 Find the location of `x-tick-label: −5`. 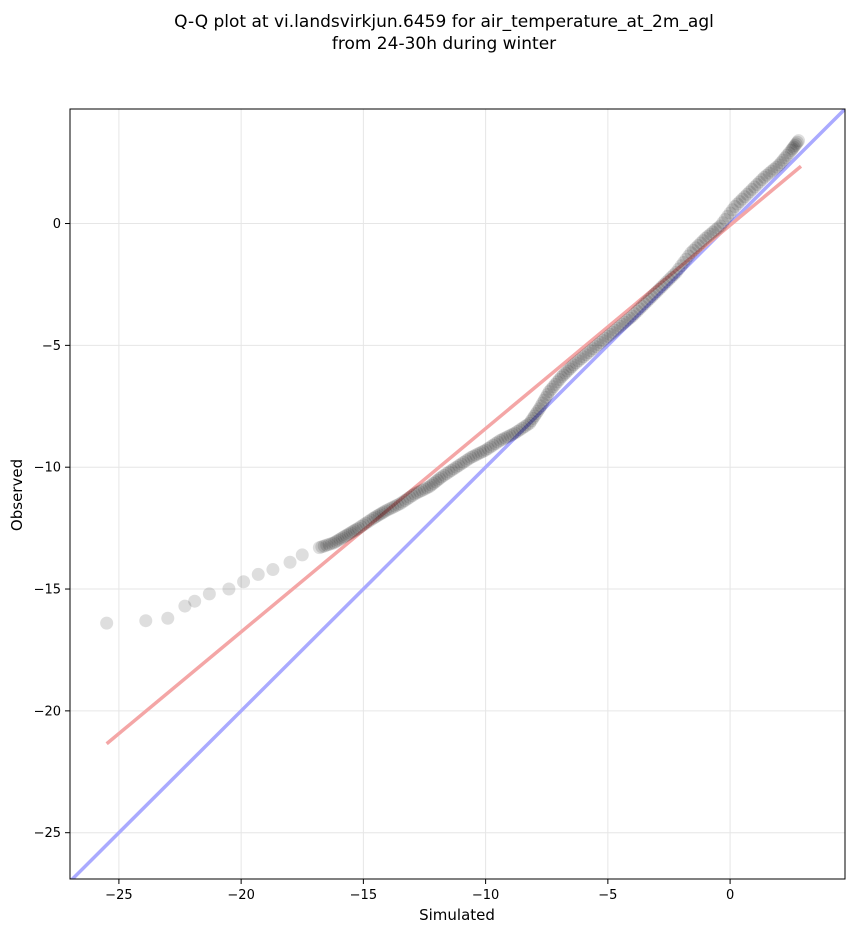

x-tick-label: −5 is located at coordinates (607, 895).